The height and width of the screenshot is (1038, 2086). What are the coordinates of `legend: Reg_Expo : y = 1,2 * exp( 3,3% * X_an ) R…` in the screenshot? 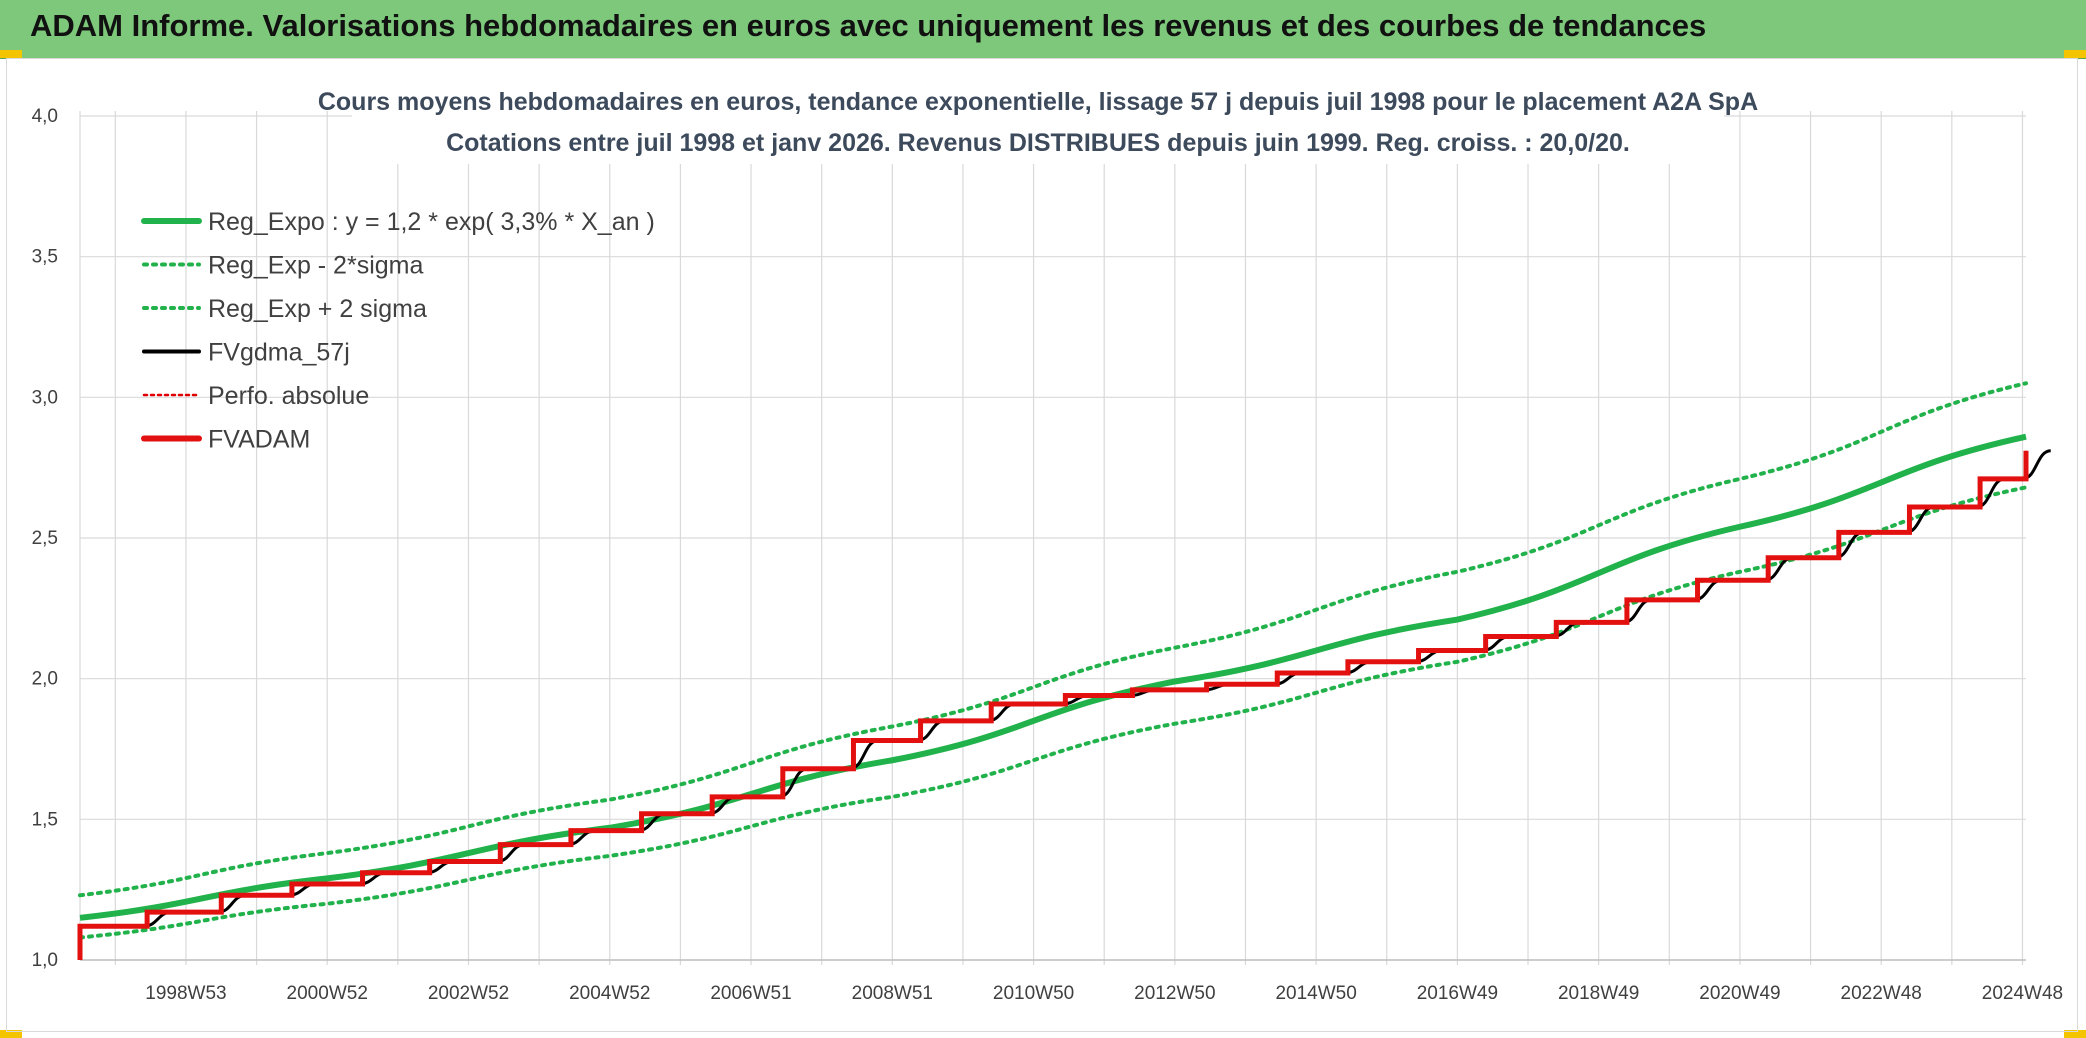 It's located at (398, 331).